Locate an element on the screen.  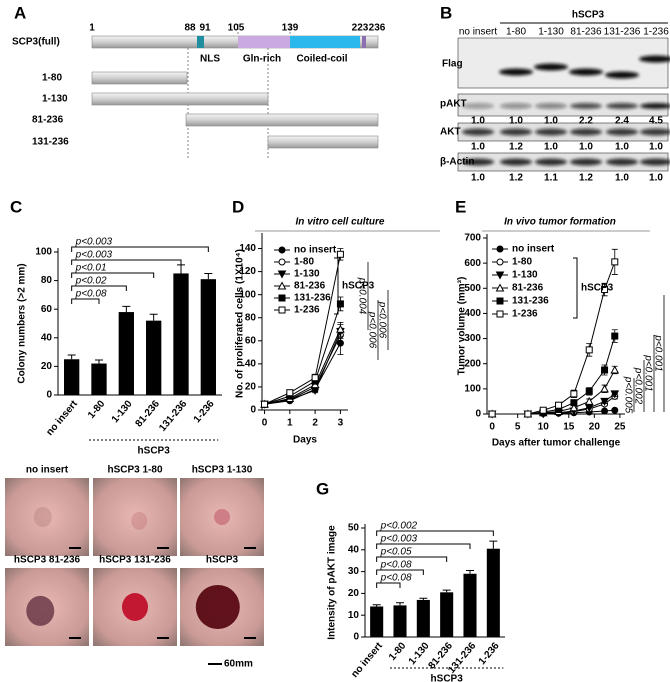
legend-label: 131-236 is located at coordinates (530, 301).